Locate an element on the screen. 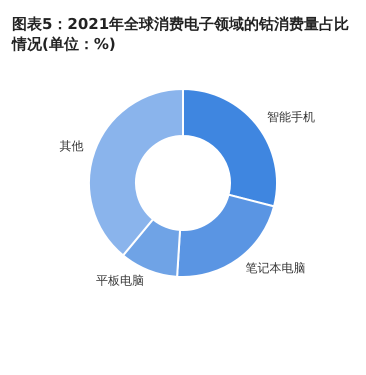  slice-label: 平板电脑 is located at coordinates (120, 281).